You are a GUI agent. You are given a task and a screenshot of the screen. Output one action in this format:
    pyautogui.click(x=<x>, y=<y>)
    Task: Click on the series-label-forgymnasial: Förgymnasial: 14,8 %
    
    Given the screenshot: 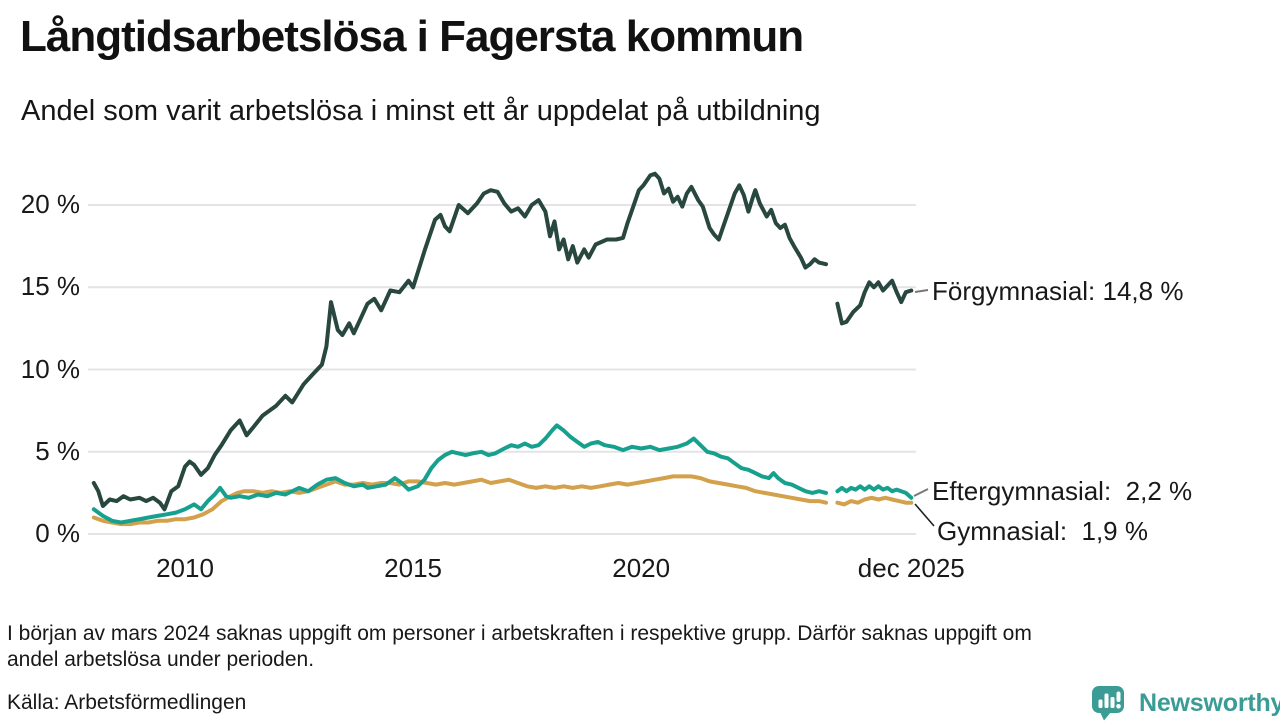 What is the action you would take?
    pyautogui.click(x=1058, y=291)
    